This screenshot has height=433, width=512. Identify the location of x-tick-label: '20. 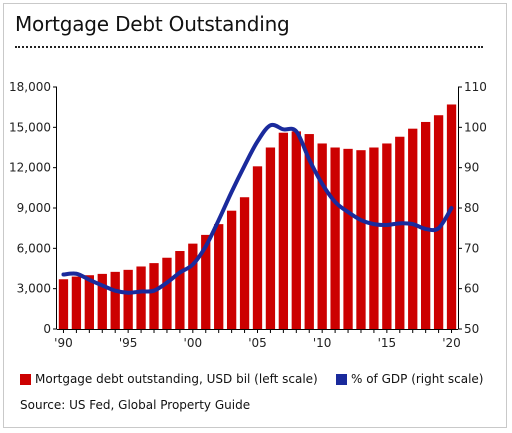
(451, 343).